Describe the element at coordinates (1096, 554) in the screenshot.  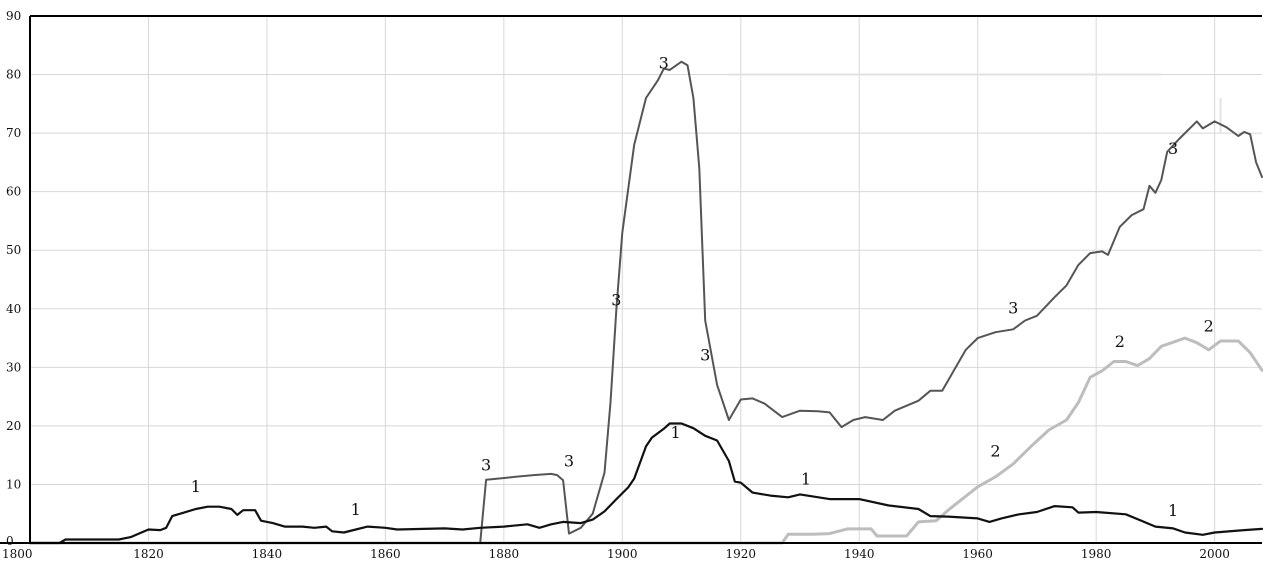
I see `x-tick-label: 1980` at that location.